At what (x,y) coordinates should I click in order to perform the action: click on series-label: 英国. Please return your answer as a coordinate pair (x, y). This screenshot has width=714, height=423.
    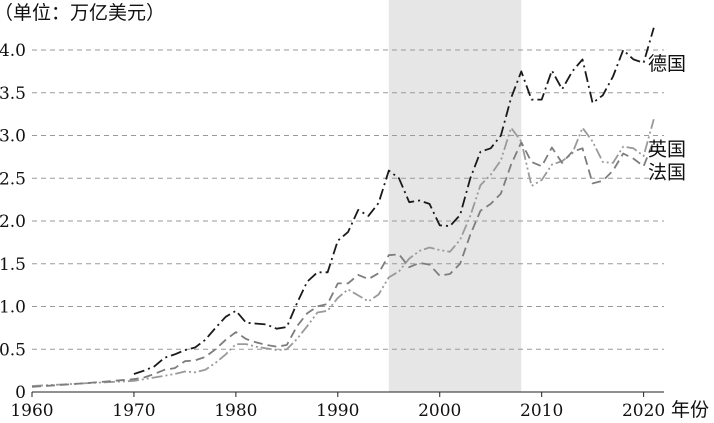
    Looking at the image, I should click on (667, 149).